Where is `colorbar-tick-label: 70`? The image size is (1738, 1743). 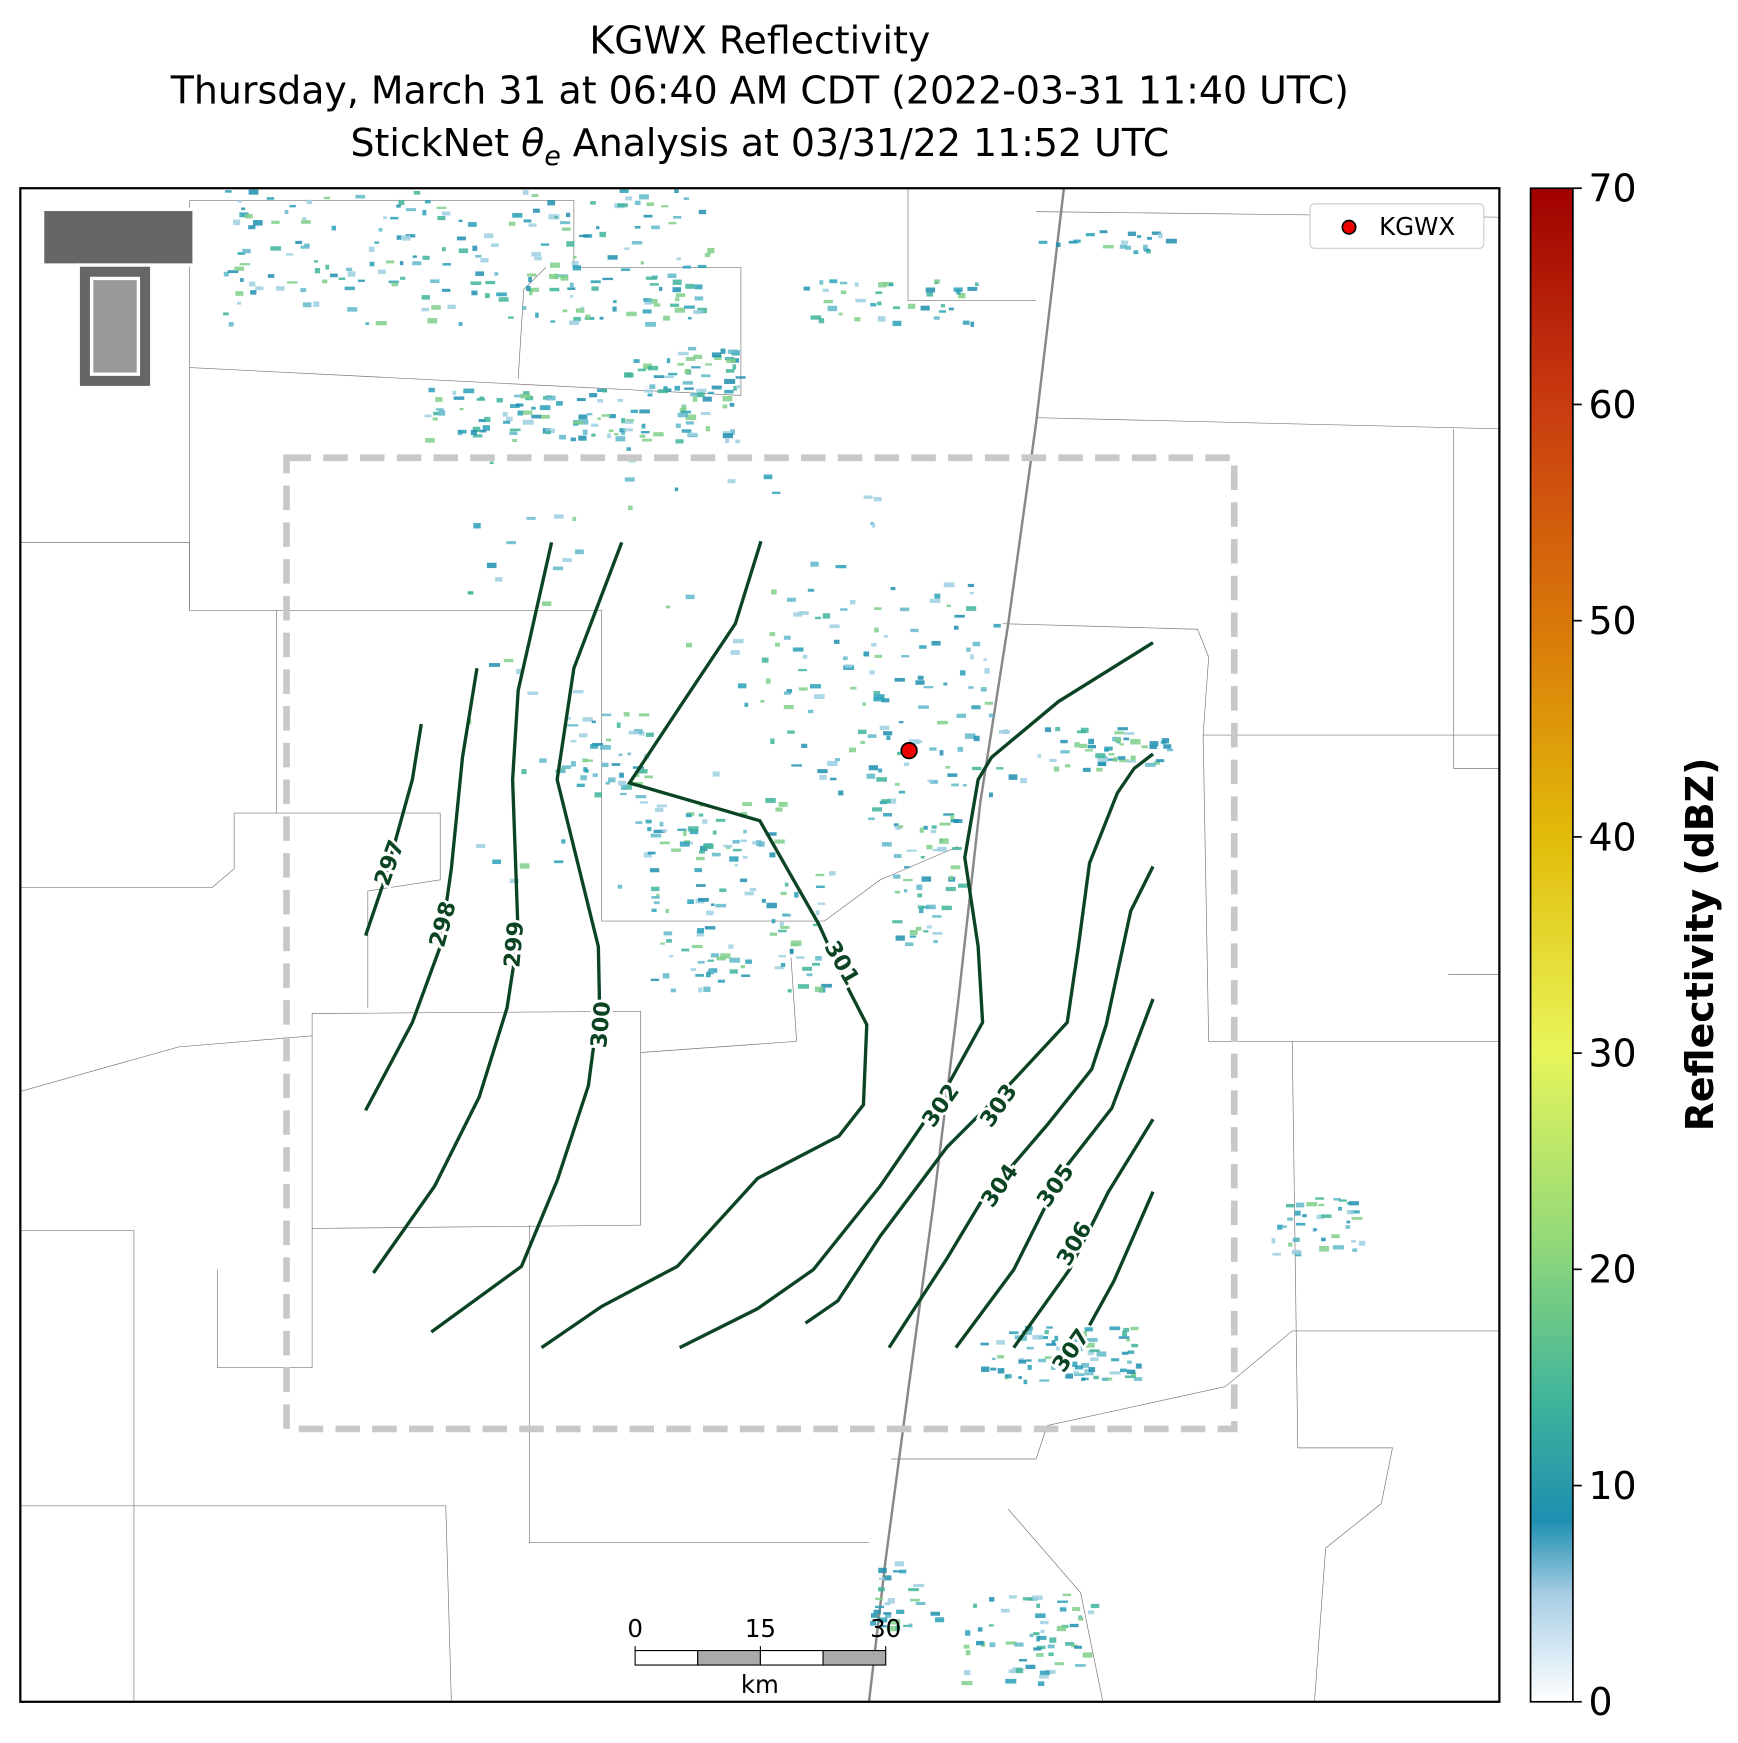
colorbar-tick-label: 70 is located at coordinates (1612, 189).